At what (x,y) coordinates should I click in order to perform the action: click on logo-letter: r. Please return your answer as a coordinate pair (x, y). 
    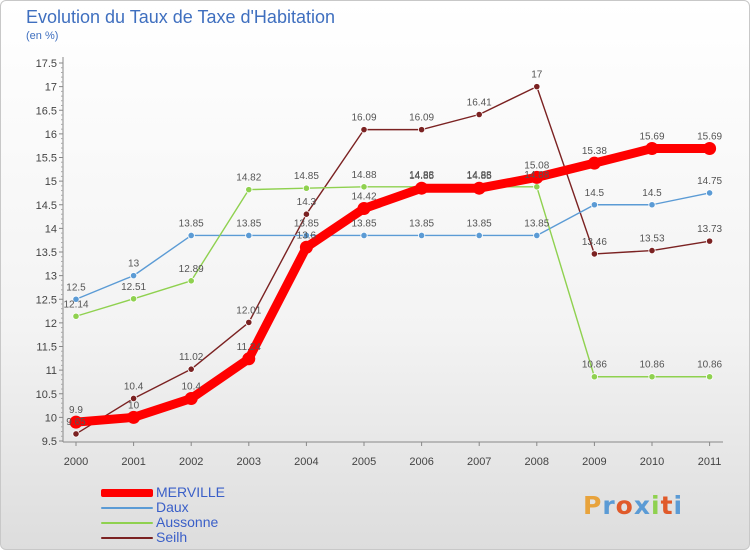
    Looking at the image, I should click on (609, 505).